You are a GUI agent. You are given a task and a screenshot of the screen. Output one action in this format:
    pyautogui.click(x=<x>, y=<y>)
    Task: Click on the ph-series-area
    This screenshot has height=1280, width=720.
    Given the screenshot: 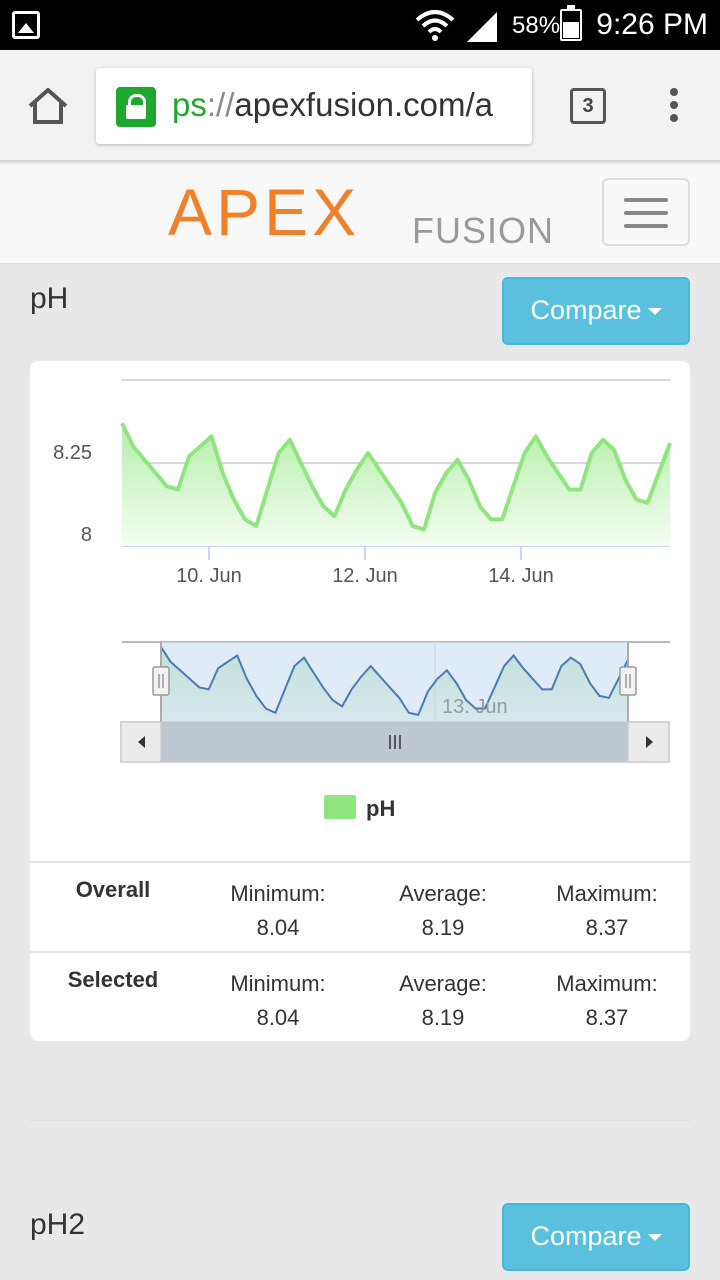 What is the action you would take?
    pyautogui.click(x=396, y=484)
    